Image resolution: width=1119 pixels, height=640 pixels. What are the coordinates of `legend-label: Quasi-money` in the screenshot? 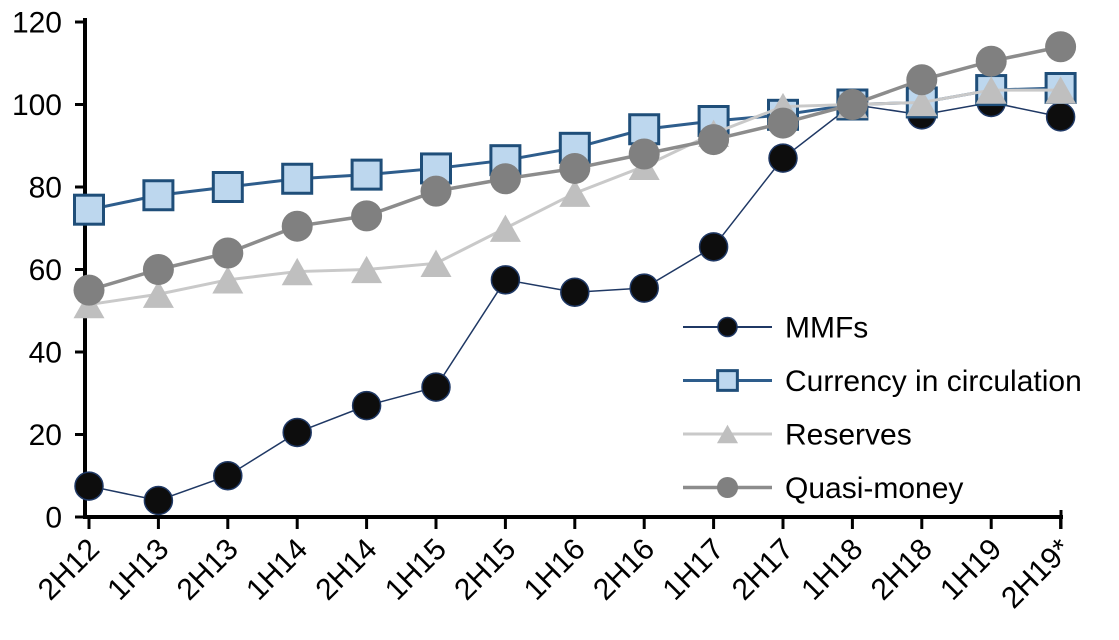 It's located at (874, 488).